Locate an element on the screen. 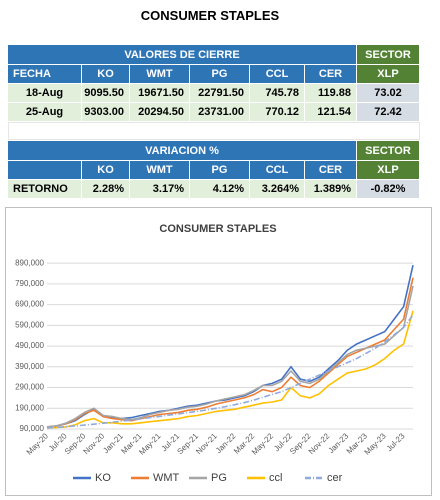  y-tick-label: 590,000 is located at coordinates (29, 324).